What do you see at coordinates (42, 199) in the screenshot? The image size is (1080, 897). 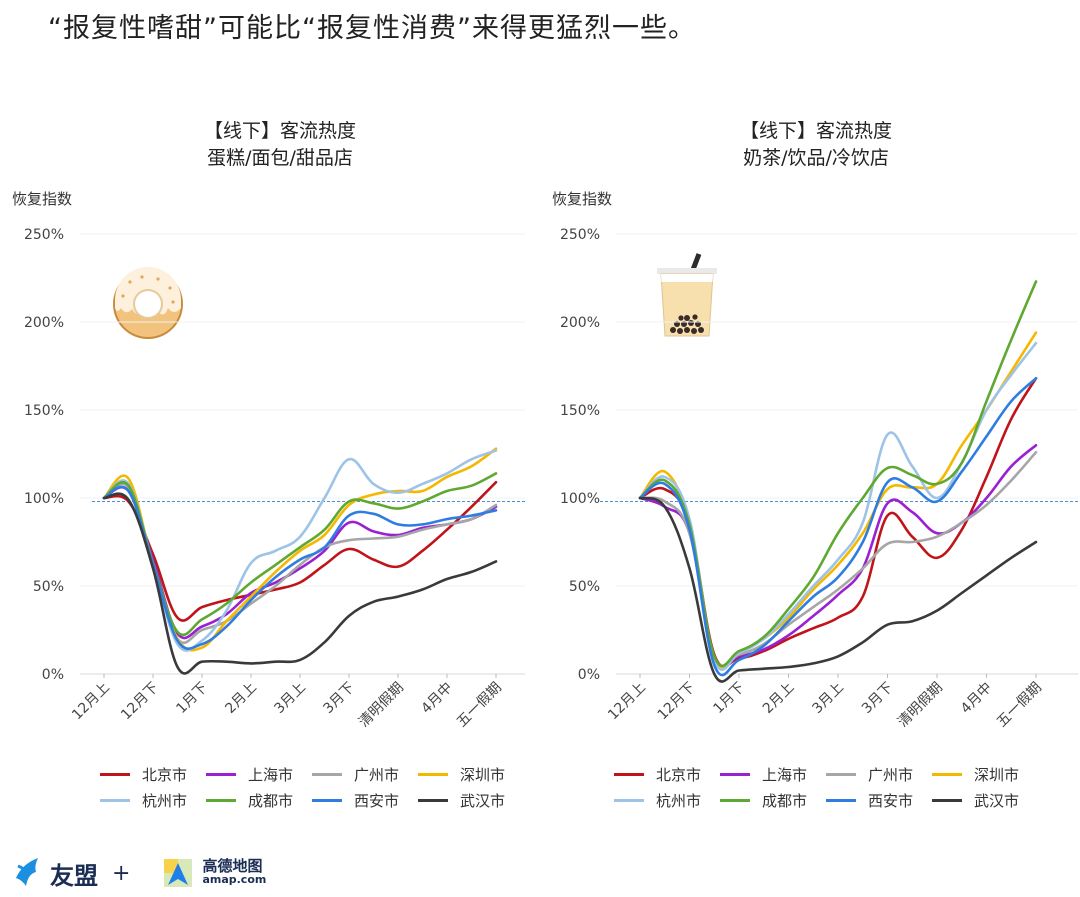 I see `chart-left-ylabel: 恢复指数` at bounding box center [42, 199].